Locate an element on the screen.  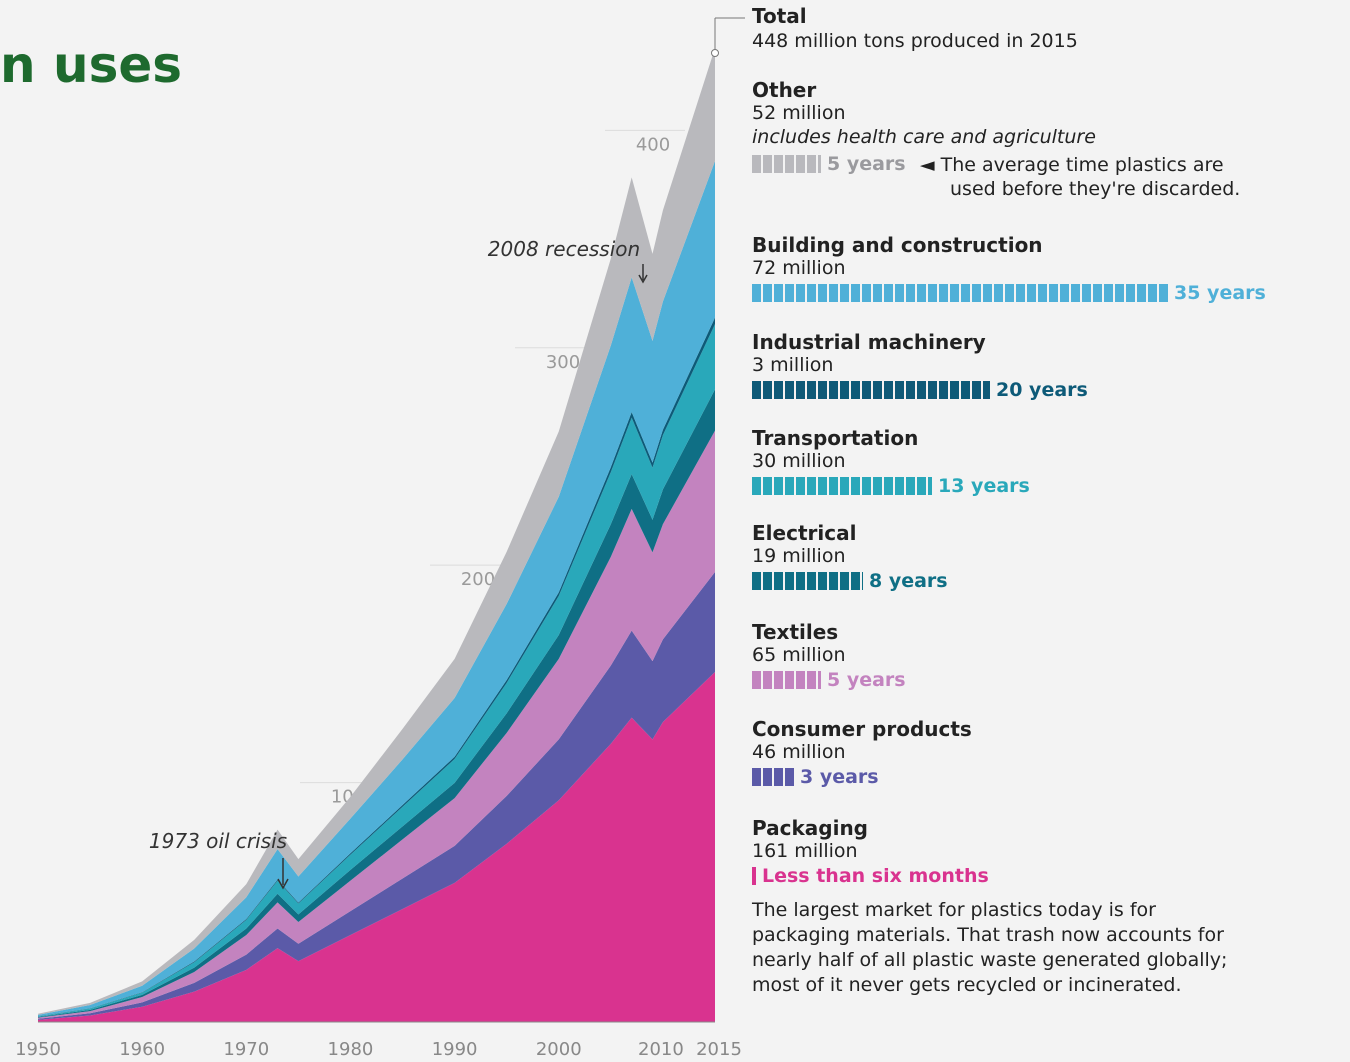
y-tick-label: 300 is located at coordinates (563, 362).